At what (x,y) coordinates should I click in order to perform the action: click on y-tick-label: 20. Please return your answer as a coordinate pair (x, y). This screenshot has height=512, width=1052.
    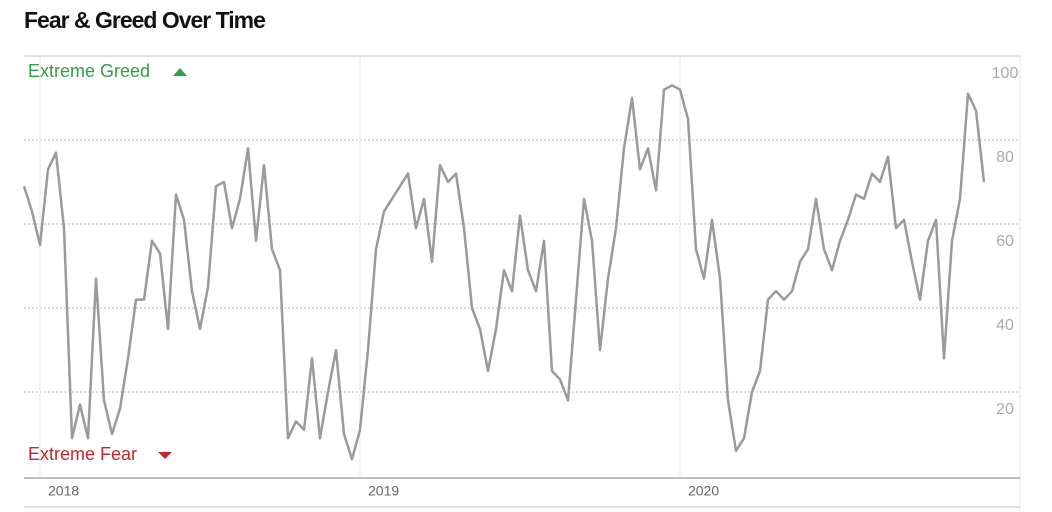
    Looking at the image, I should click on (1005, 409).